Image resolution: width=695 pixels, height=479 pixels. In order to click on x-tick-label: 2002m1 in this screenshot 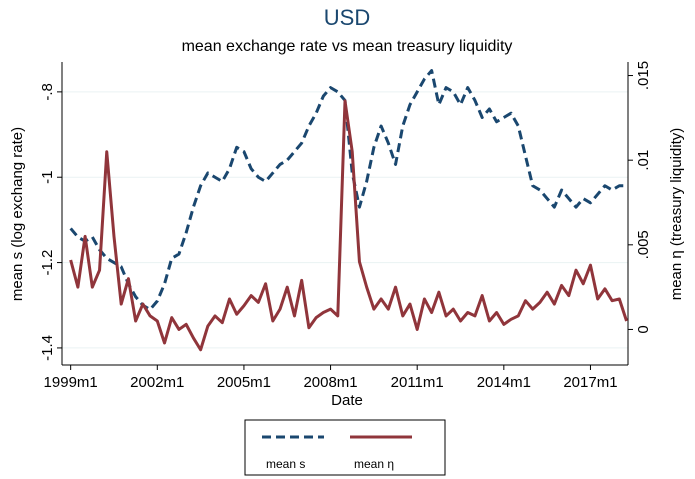, I will do `click(157, 382)`.